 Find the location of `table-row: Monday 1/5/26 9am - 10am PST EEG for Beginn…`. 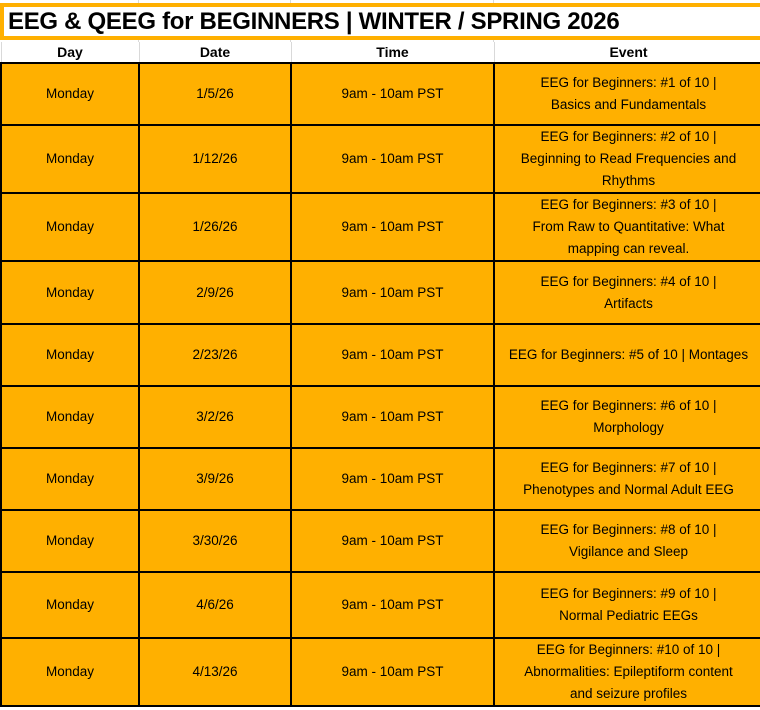

table-row: Monday 1/5/26 9am - 10am PST EEG for Beginn… is located at coordinates (380, 94).